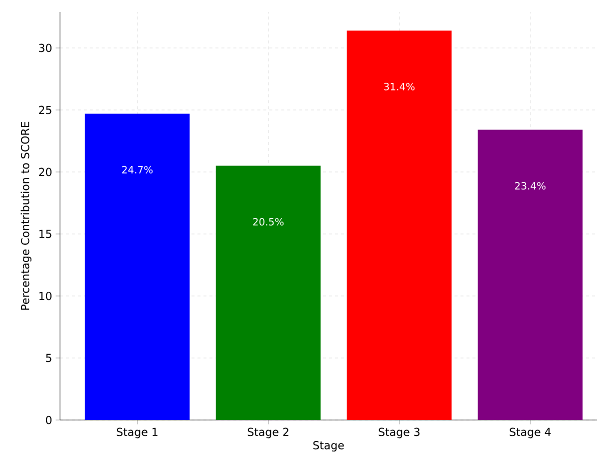 The width and height of the screenshot is (597, 457). What do you see at coordinates (45, 296) in the screenshot?
I see `y-tick-label: 10` at bounding box center [45, 296].